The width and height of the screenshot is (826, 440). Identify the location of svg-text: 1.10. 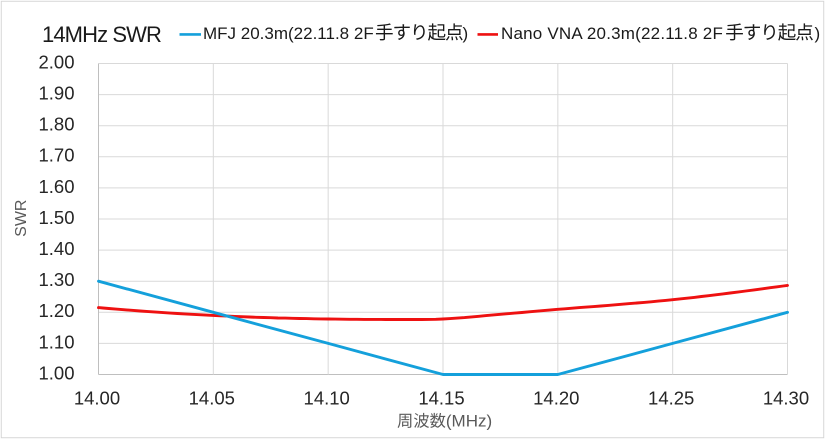
(56, 341).